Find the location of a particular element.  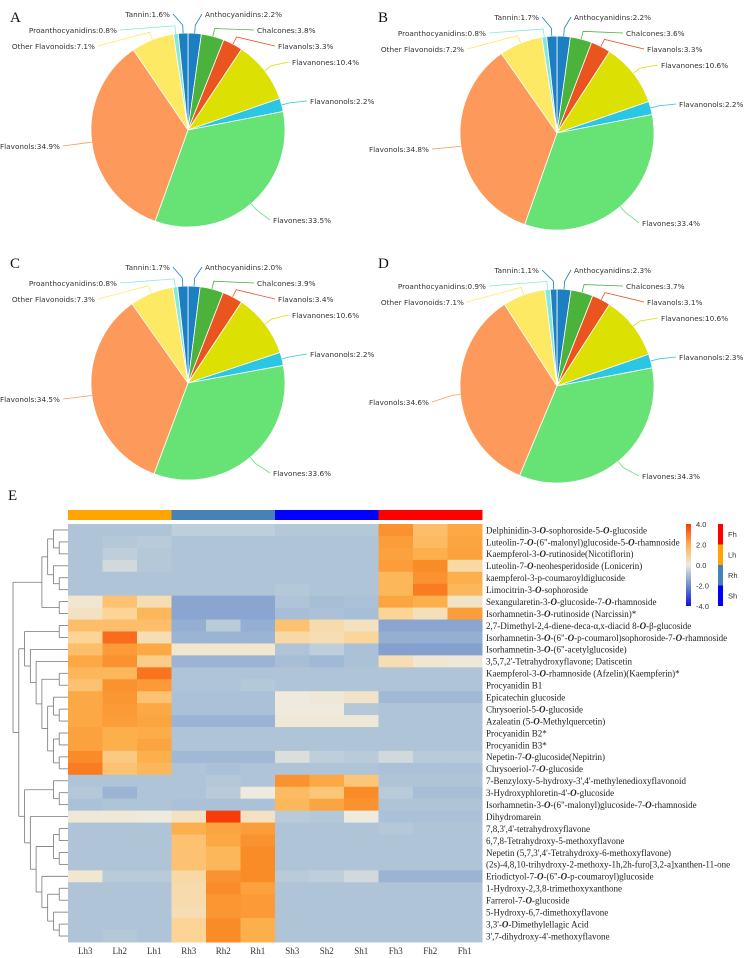

heatmap-row: Dihydromarein is located at coordinates (304, 817).